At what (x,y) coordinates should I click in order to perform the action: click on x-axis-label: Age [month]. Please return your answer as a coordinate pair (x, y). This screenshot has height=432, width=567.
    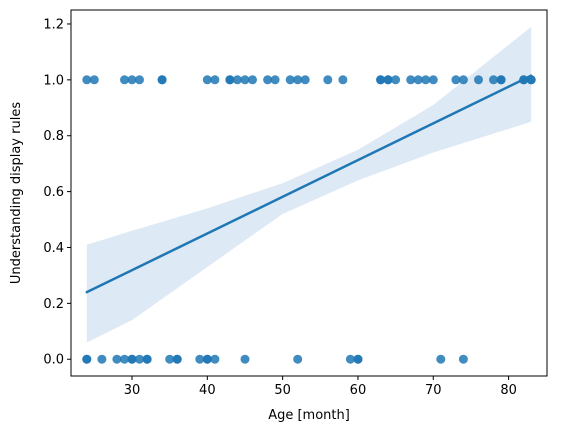
    Looking at the image, I should click on (309, 415).